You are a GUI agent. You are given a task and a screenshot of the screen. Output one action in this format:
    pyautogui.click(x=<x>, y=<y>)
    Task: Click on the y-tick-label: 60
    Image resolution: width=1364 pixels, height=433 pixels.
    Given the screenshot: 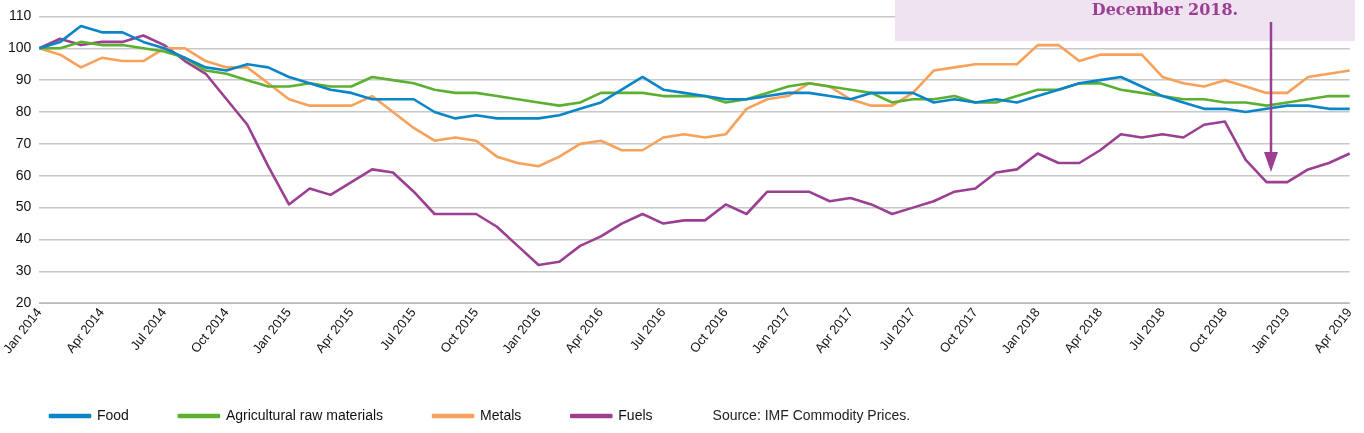 What is the action you would take?
    pyautogui.click(x=23, y=174)
    